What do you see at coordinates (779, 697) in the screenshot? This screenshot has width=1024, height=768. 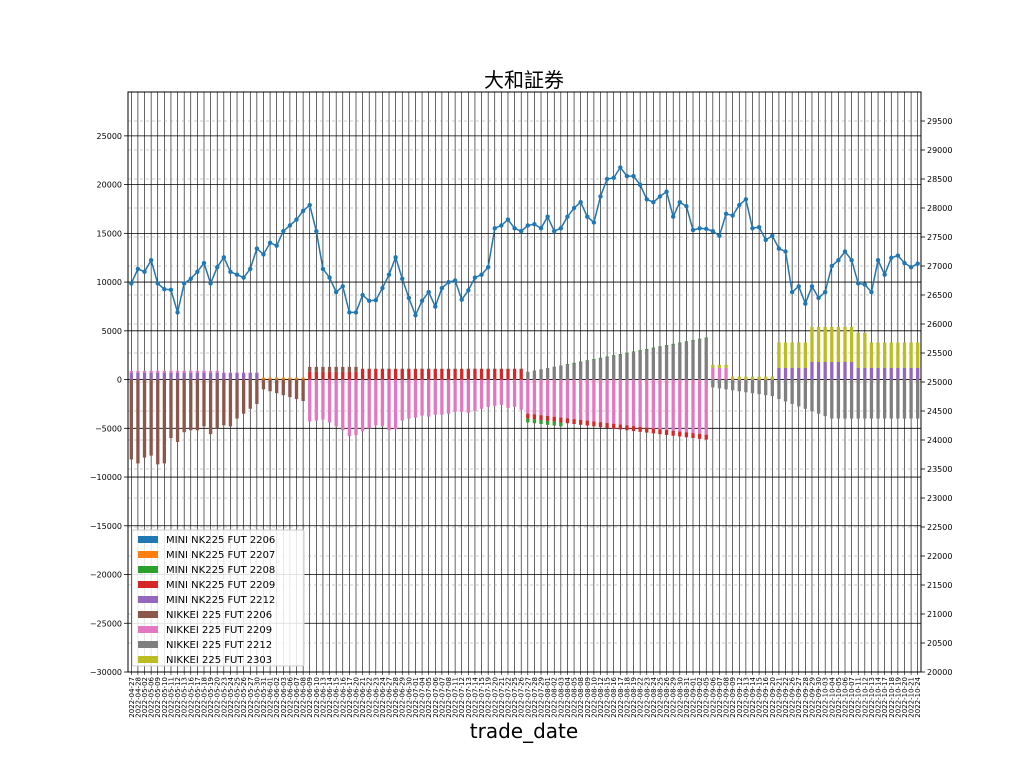 I see `x-tick-label: 2022-09-21` at bounding box center [779, 697].